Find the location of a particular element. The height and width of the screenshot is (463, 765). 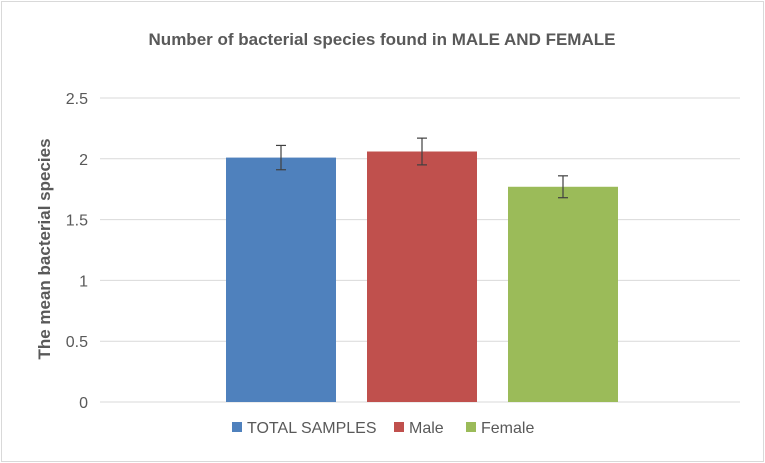

legend-label: Male is located at coordinates (426, 428).